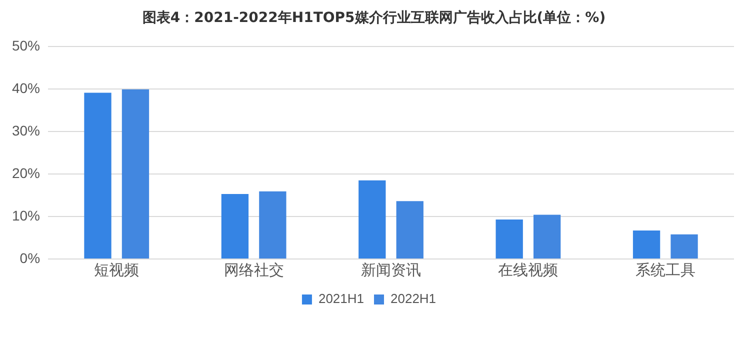  I want to click on y-tick-label: 40%, so click(26, 88).